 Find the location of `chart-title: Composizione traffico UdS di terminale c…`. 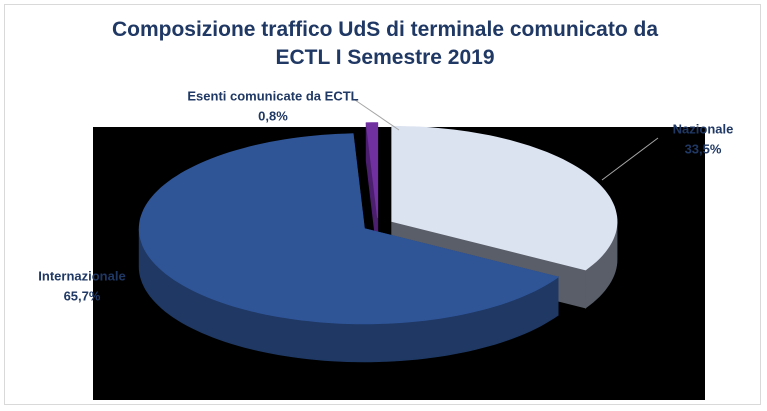

chart-title: Composizione traffico UdS di terminale c… is located at coordinates (385, 43).